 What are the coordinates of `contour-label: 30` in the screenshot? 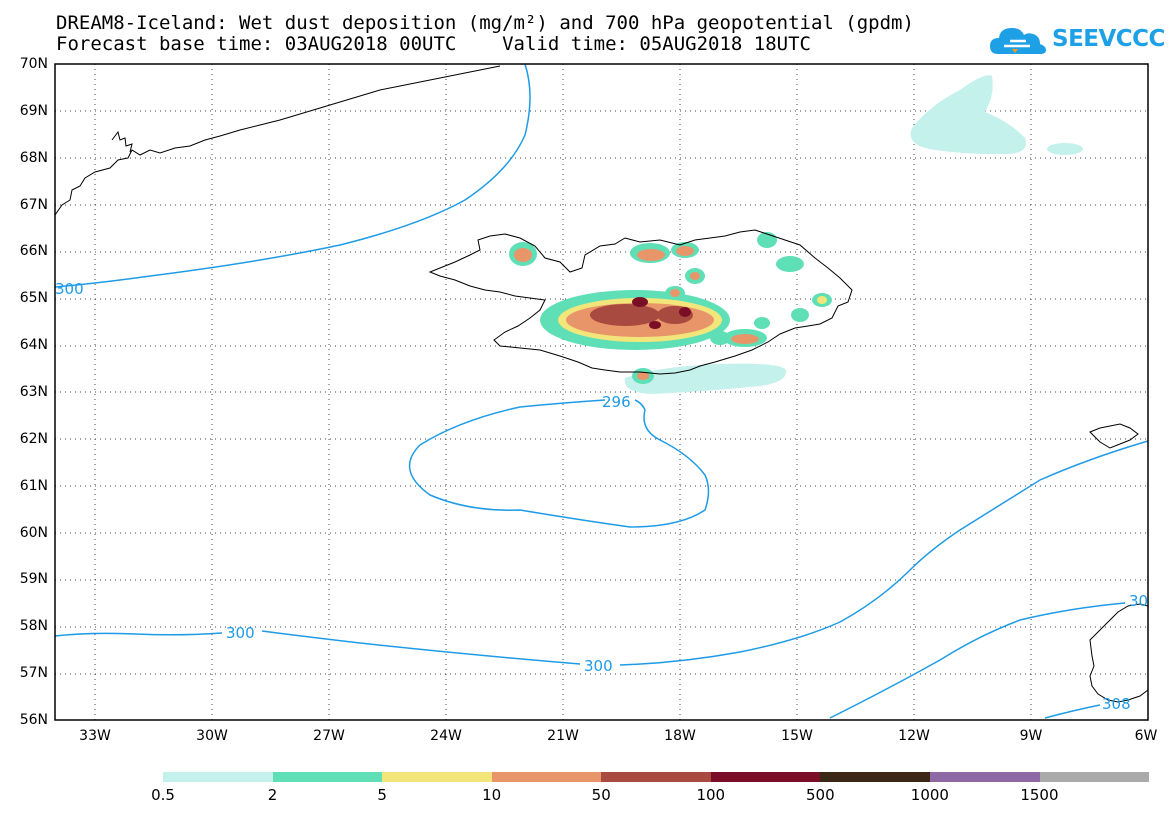 It's located at (1138, 601).